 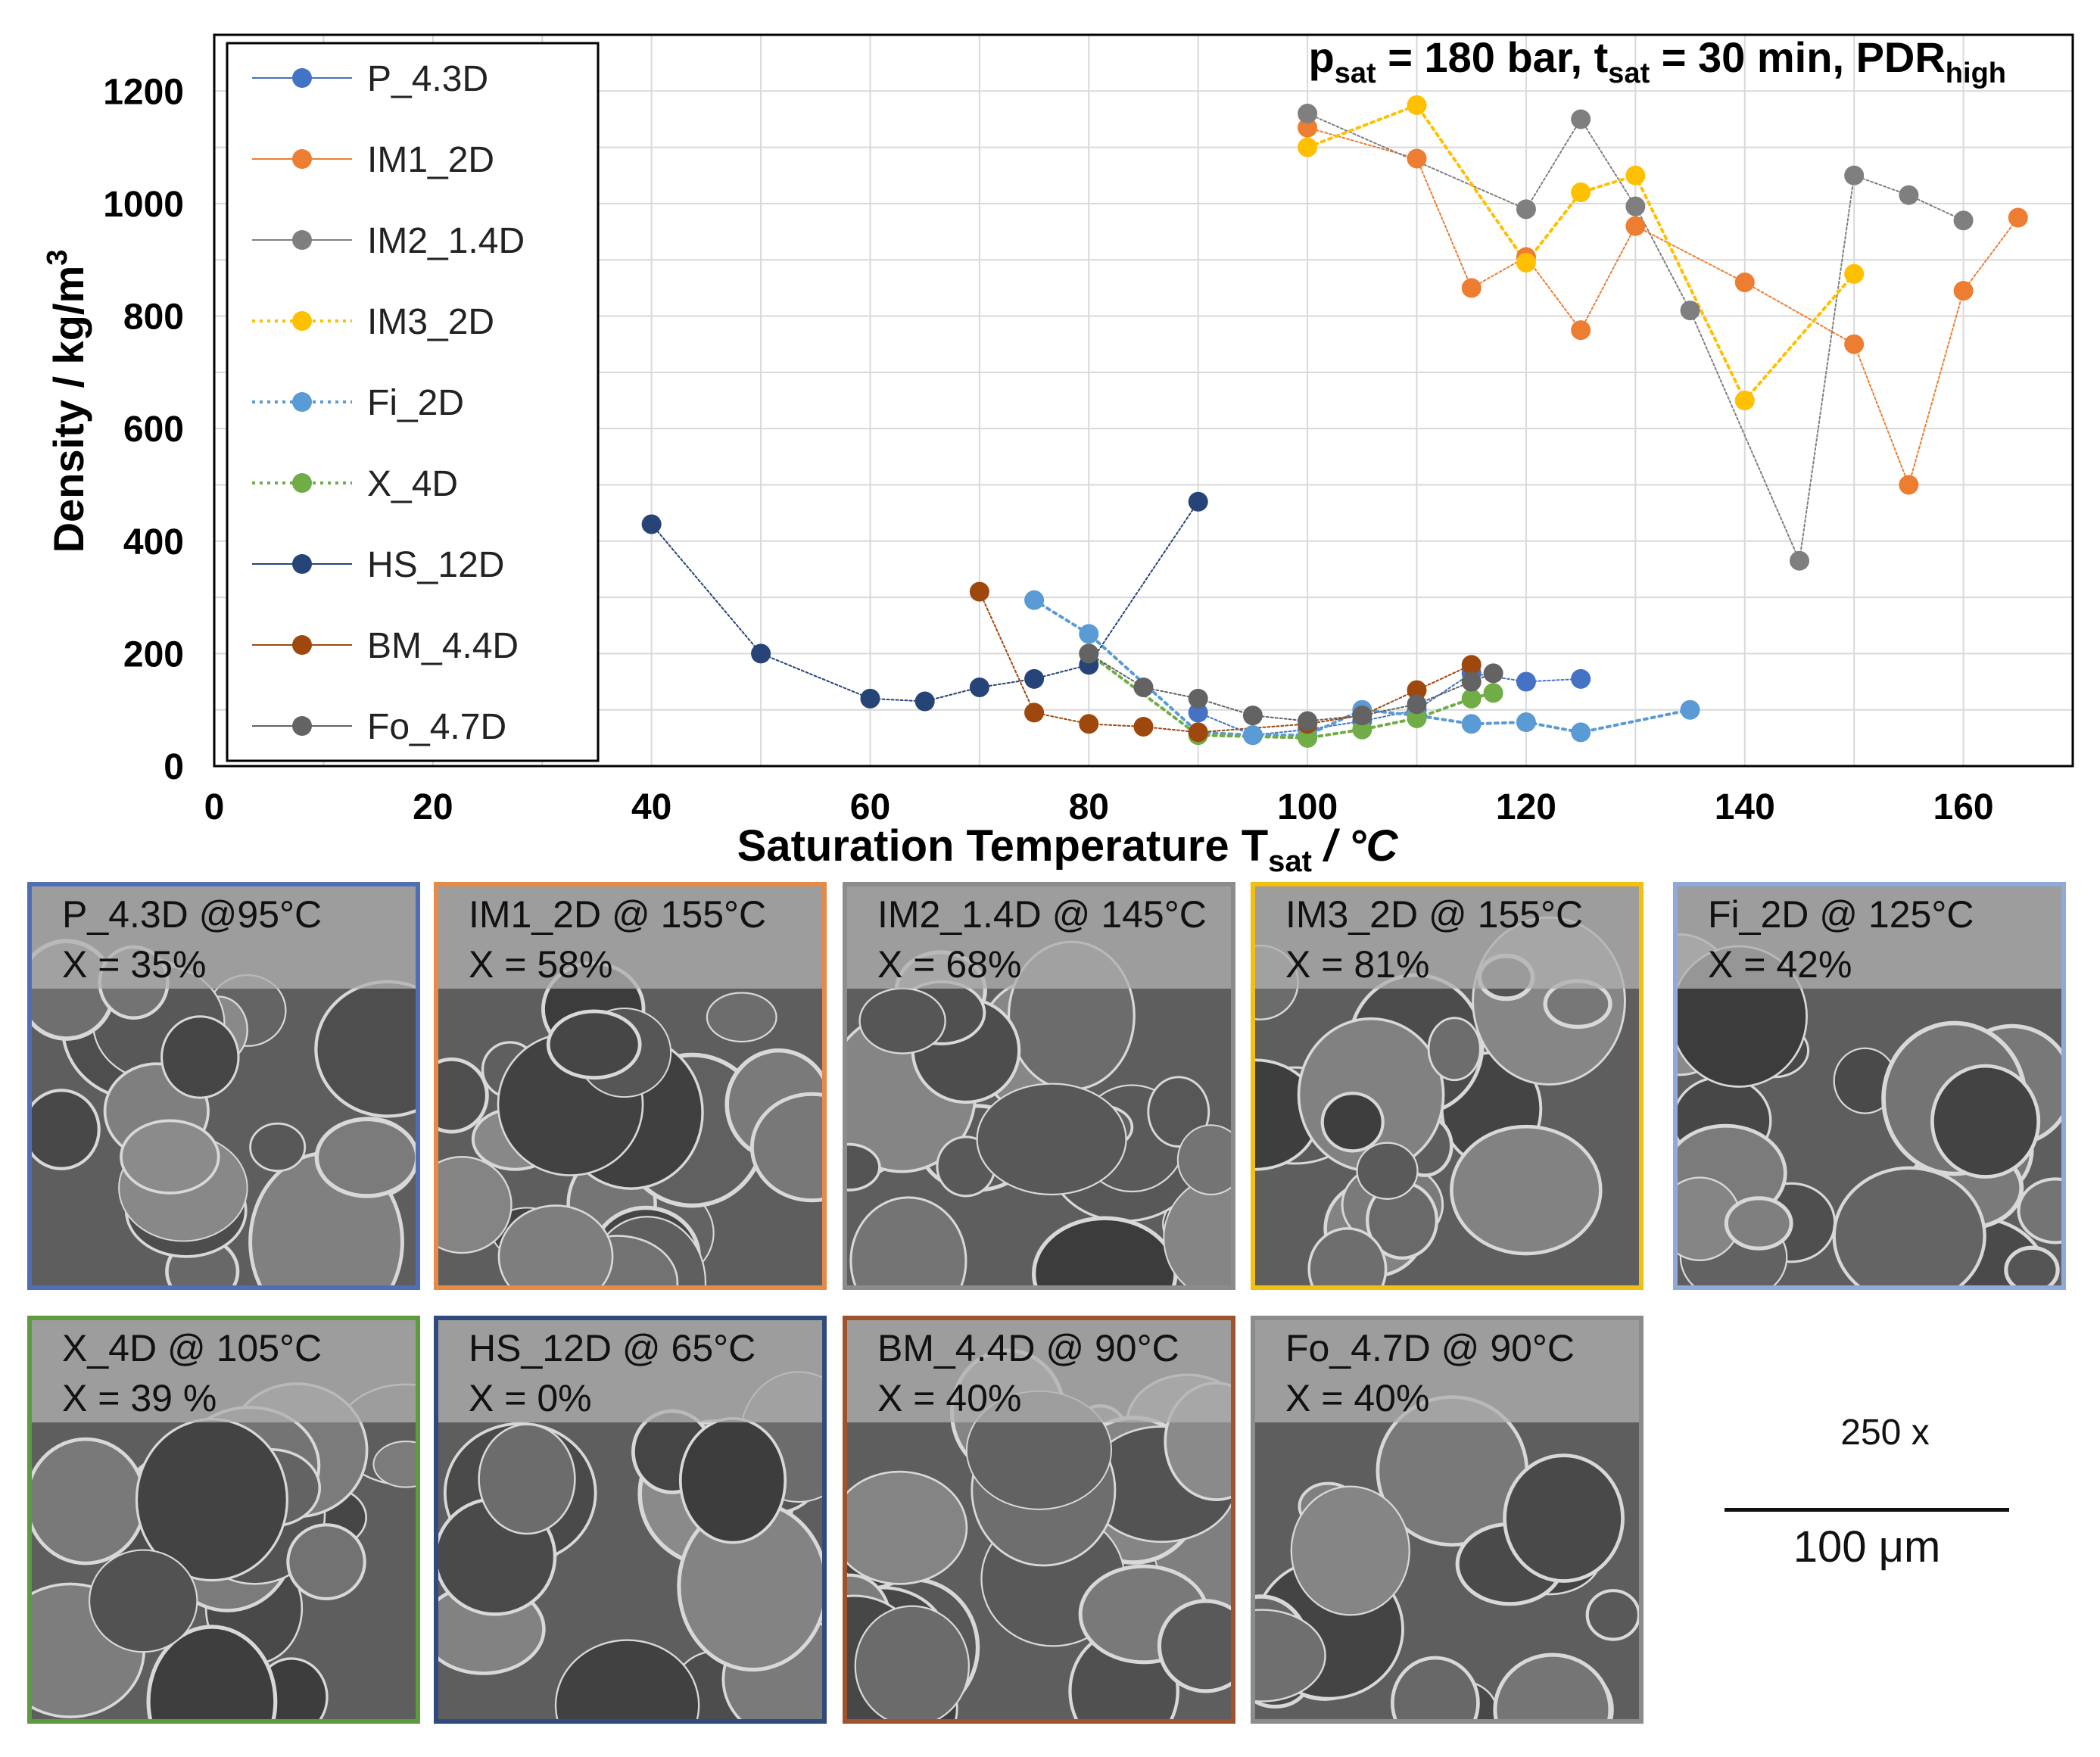 I want to click on micrograph-crystallinity-label: X = 42%, so click(x=1780, y=964).